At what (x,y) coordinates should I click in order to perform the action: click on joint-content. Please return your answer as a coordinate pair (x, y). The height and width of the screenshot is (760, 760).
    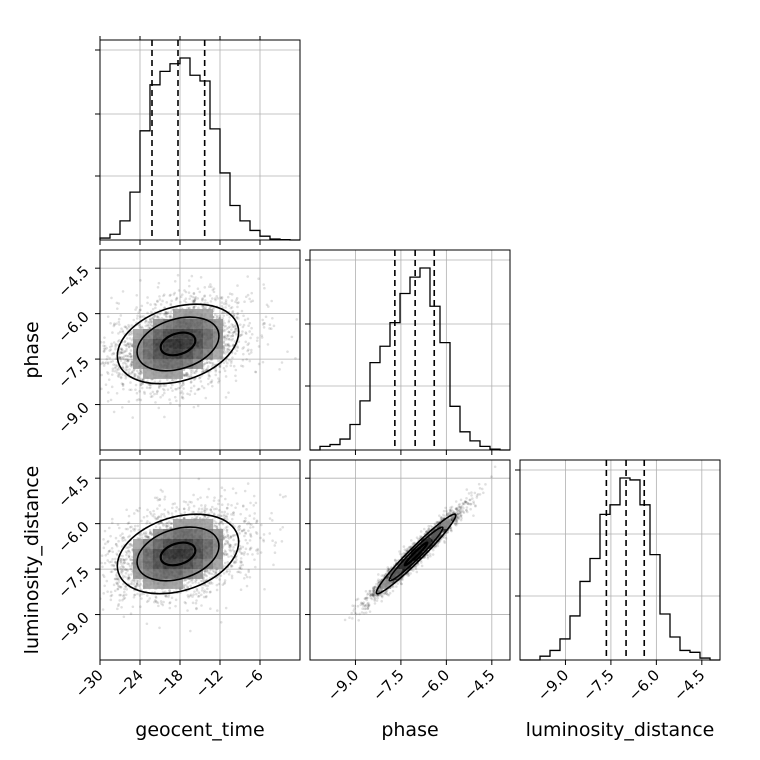
    Looking at the image, I should click on (199, 346).